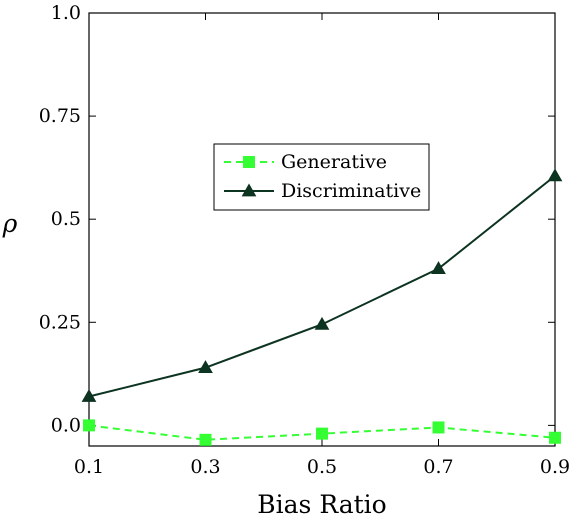 The image size is (570, 516). I want to click on legend-label-generative: Generative, so click(334, 162).